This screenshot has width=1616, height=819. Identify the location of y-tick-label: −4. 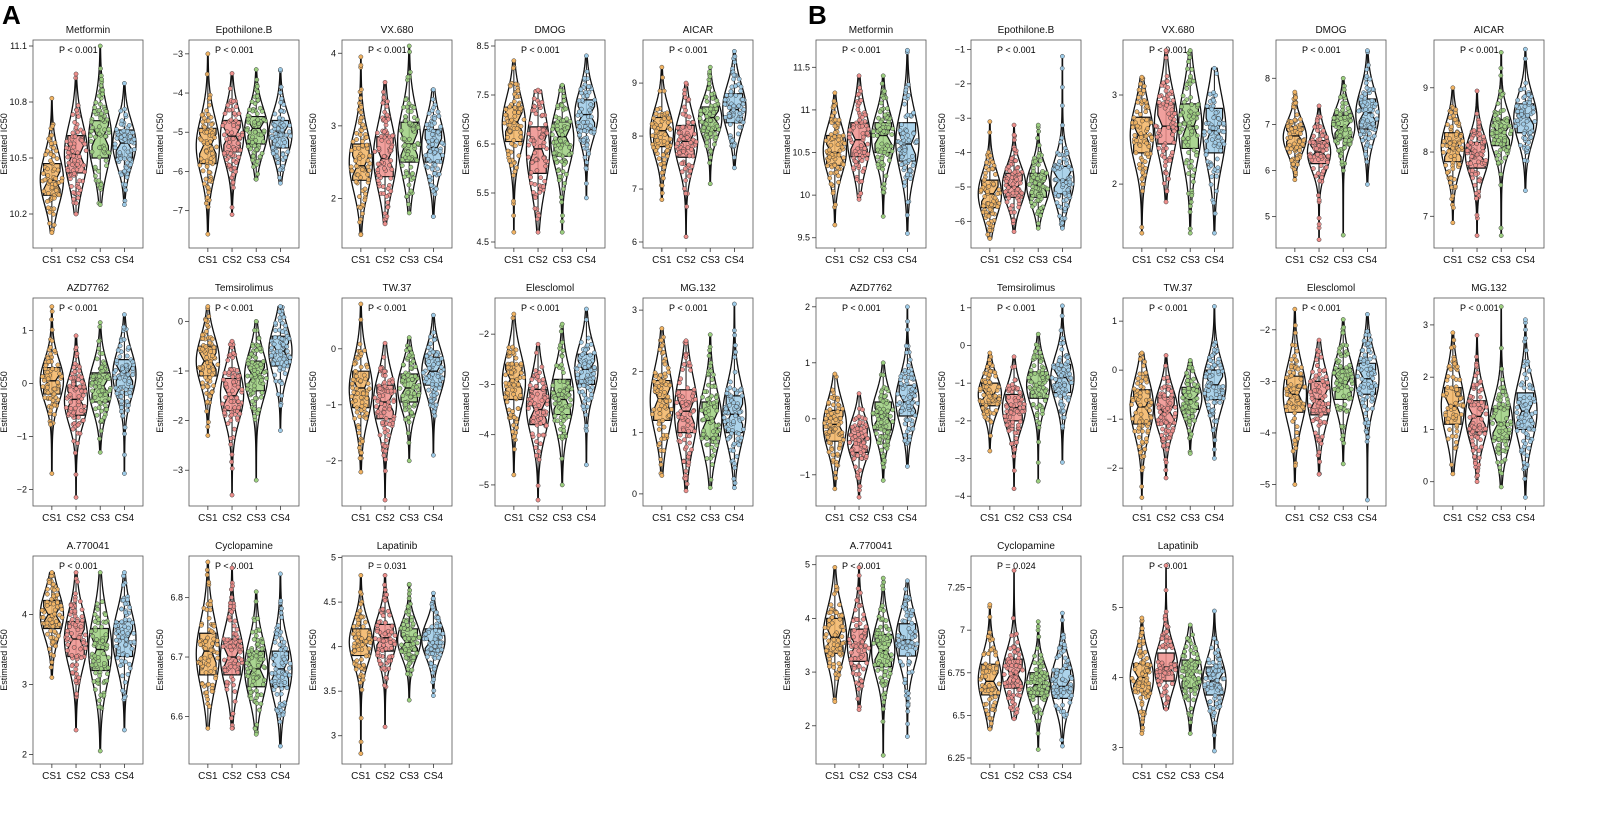
(484, 435).